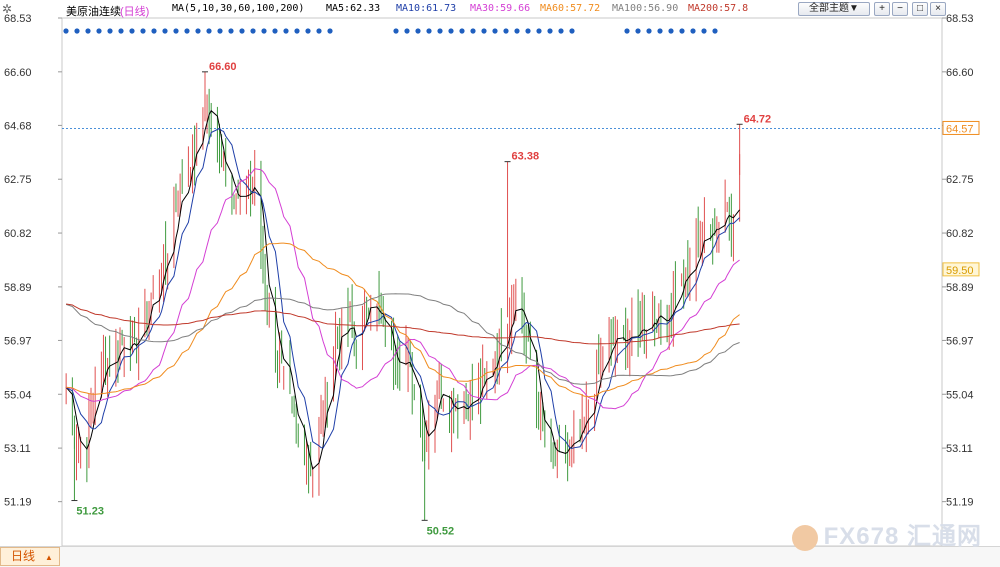 The width and height of the screenshot is (1000, 567). I want to click on period-tab: 日线 ▲, so click(30, 556).